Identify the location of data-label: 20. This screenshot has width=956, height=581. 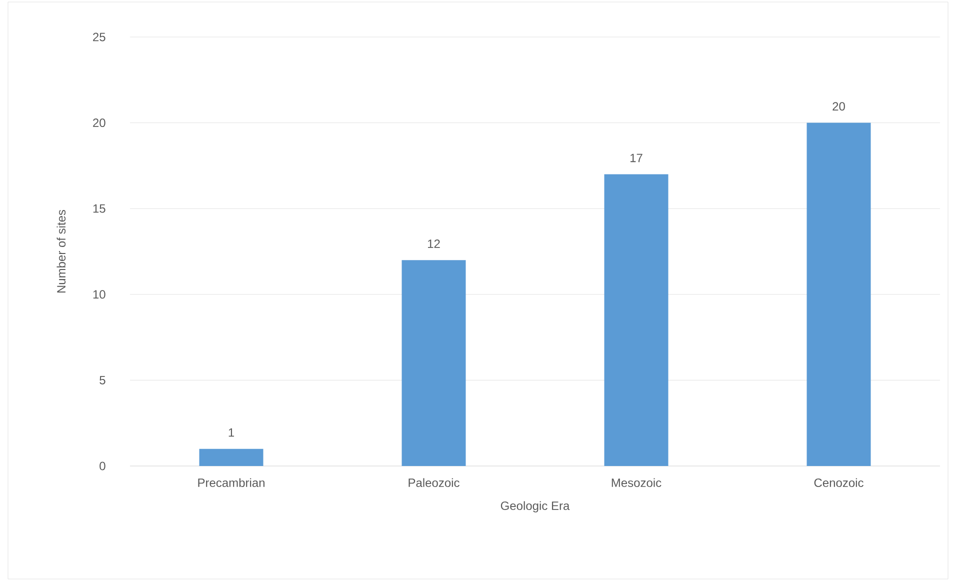
(838, 106).